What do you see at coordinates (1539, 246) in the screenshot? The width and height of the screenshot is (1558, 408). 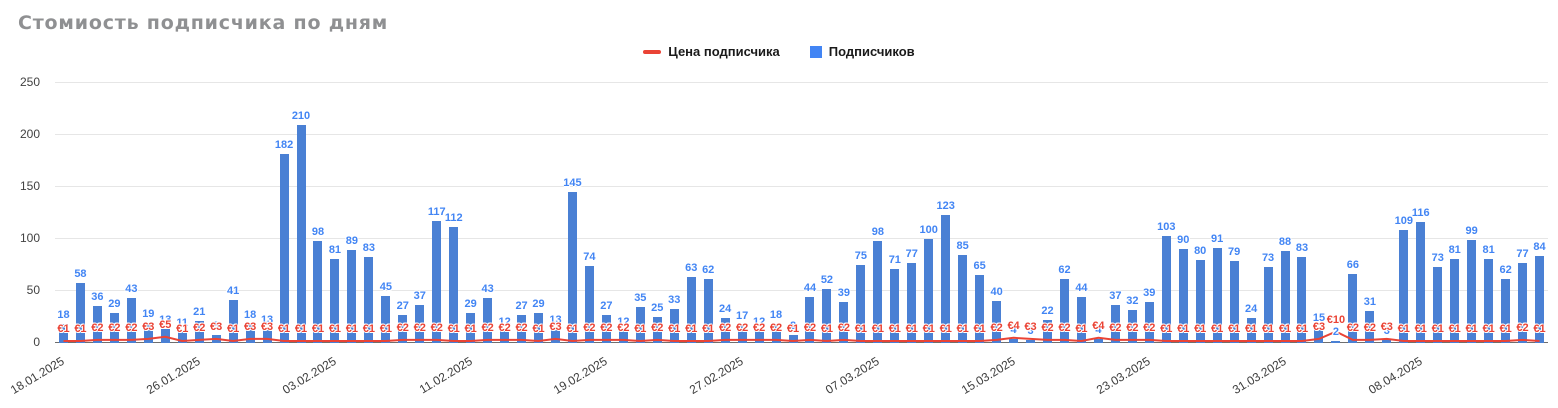 I see `bar-value-label: 84` at bounding box center [1539, 246].